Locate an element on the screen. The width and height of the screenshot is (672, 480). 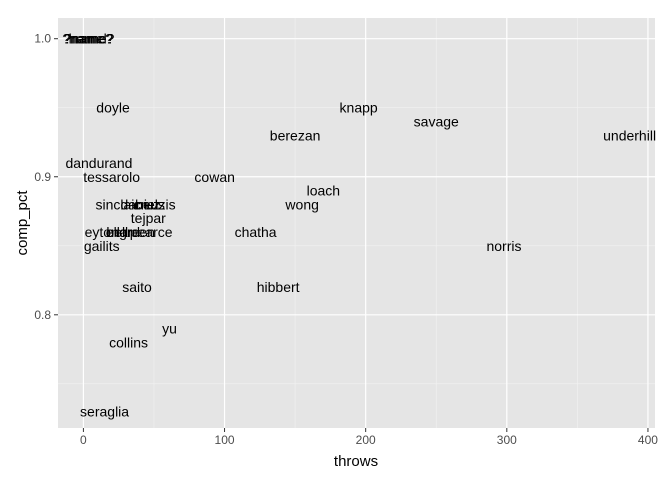
point-label: pearce is located at coordinates (151, 232).